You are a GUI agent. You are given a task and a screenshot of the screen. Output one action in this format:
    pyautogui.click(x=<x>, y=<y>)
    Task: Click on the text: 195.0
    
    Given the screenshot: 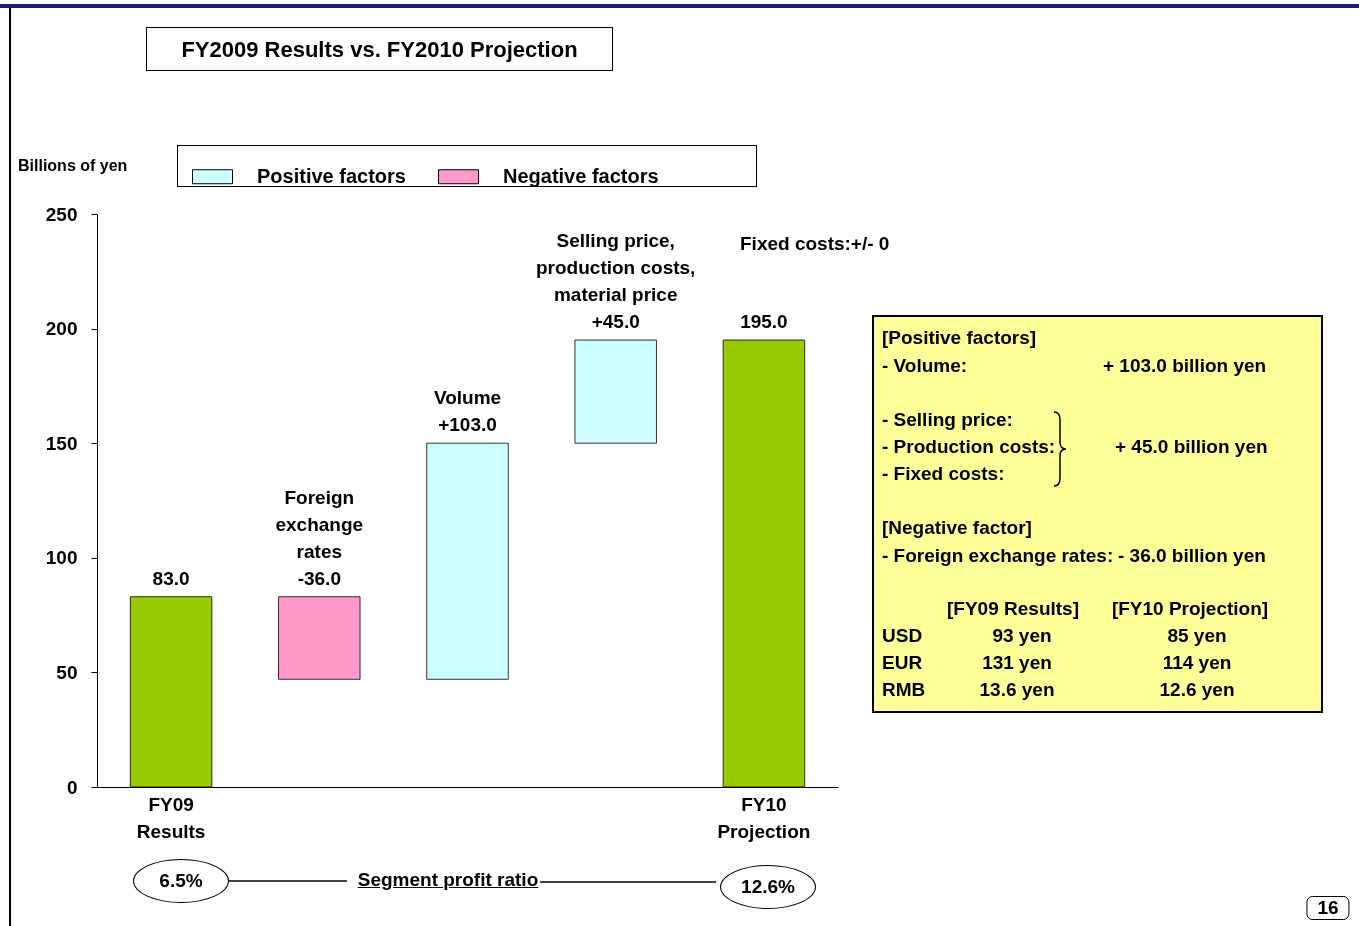 What is the action you would take?
    pyautogui.click(x=764, y=322)
    